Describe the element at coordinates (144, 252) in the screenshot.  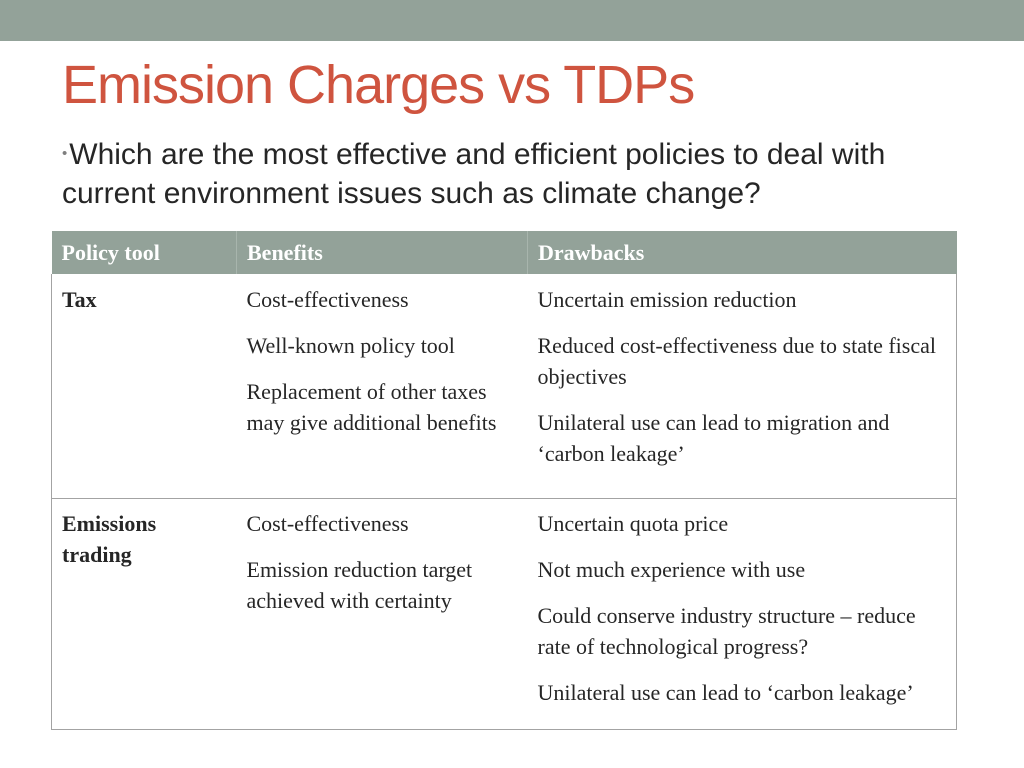
I see `header-policy-tool: Policy tool` at that location.